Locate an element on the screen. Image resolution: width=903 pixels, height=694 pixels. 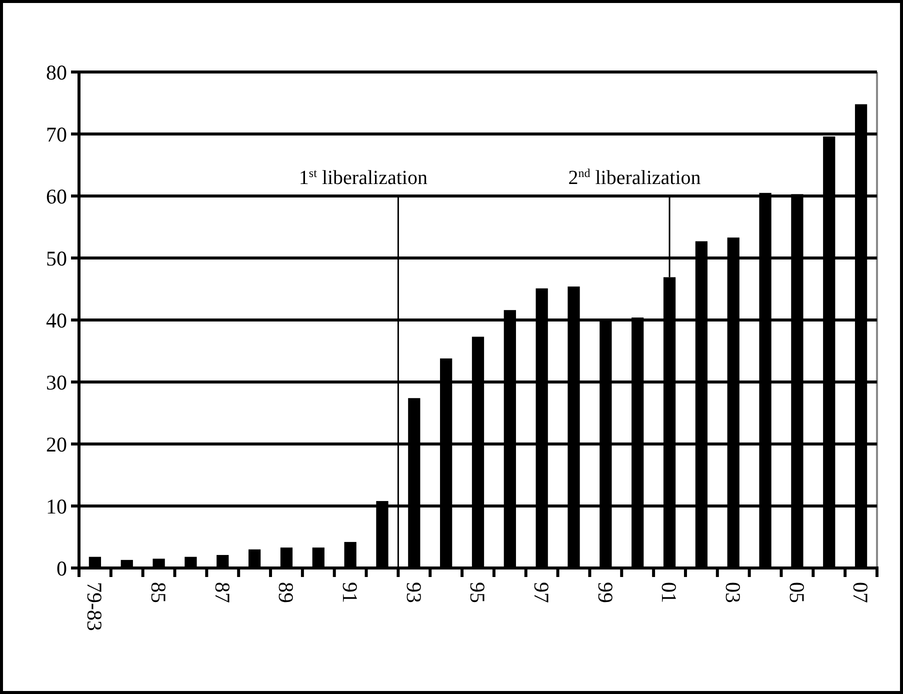
y-tick-label: 50 is located at coordinates (56, 258).